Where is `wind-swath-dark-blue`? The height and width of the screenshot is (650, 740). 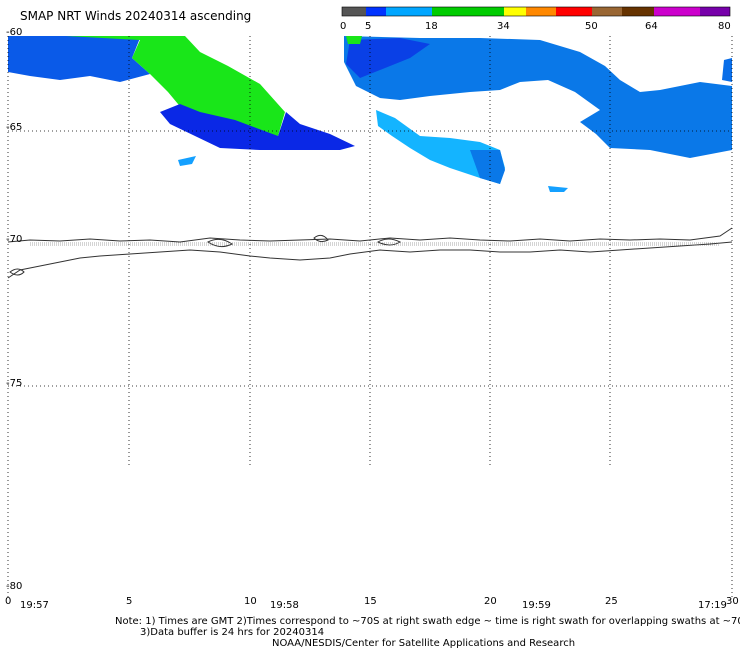
wind-swath-dark-blue is located at coordinates (257, 127).